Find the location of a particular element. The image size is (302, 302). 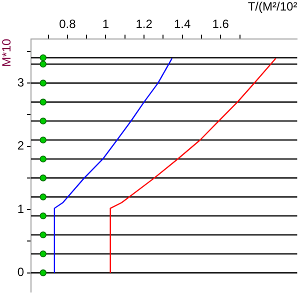

y-tick-label: 0 is located at coordinates (20, 272).